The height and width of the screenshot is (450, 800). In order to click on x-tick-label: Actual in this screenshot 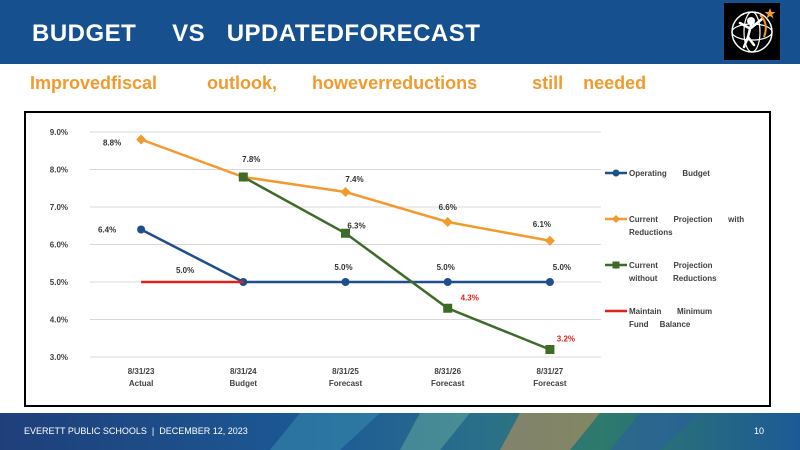, I will do `click(141, 383)`.